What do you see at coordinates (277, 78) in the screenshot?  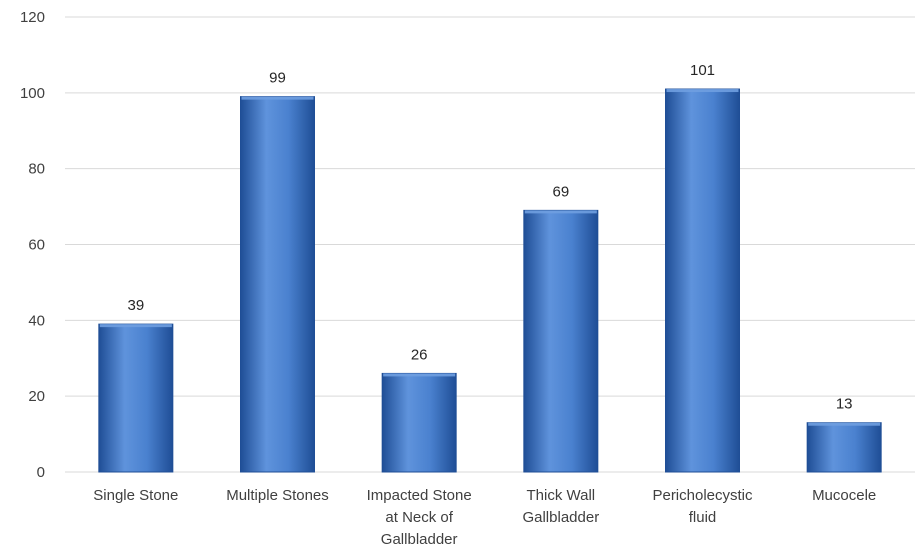 I see `data-label: 99` at bounding box center [277, 78].